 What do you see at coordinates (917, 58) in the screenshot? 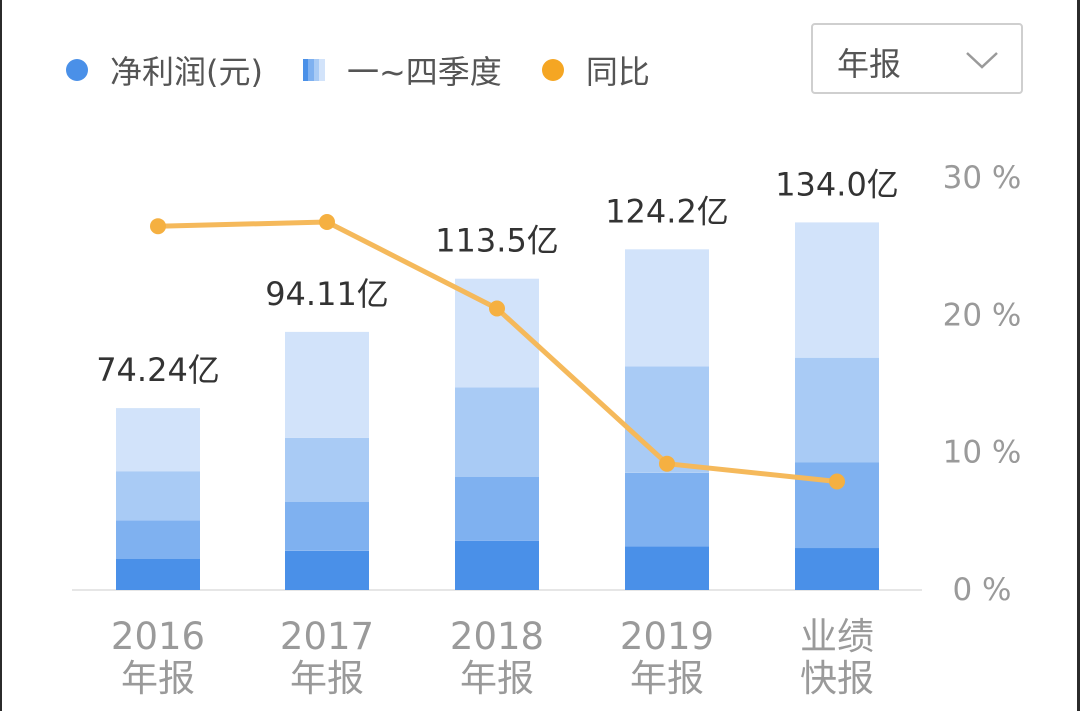
I see `period-select-dropdown: 年报` at bounding box center [917, 58].